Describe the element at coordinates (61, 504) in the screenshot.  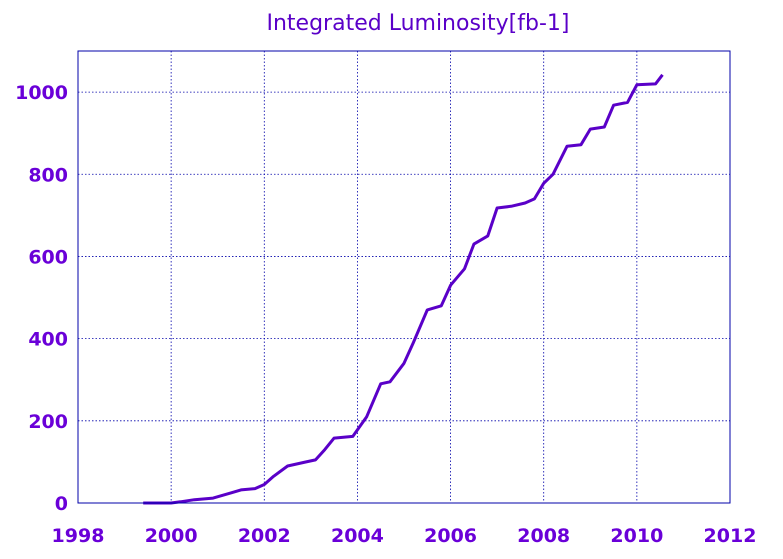
I see `y-tick-label: 0` at that location.